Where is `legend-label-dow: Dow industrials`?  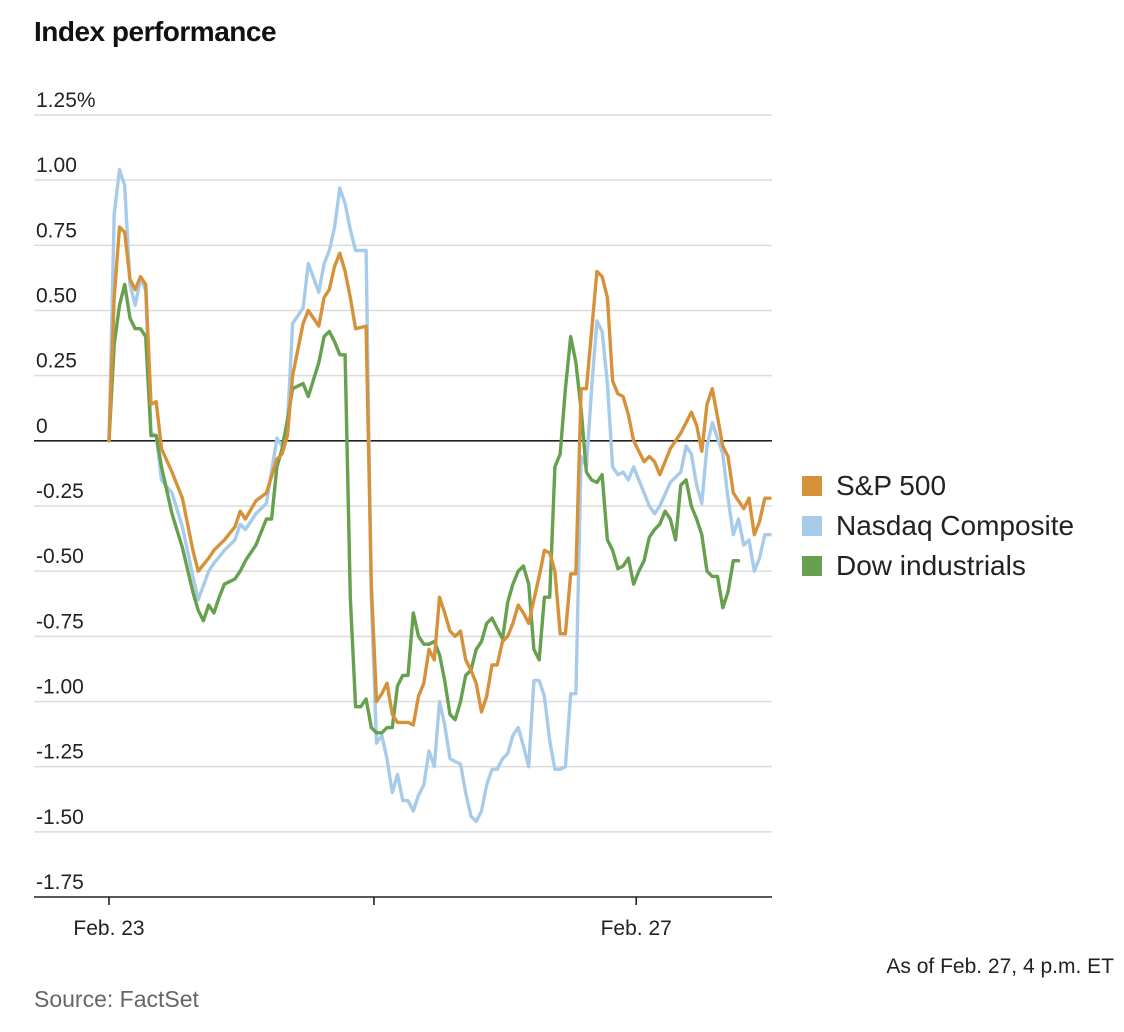
legend-label-dow: Dow industrials is located at coordinates (931, 565).